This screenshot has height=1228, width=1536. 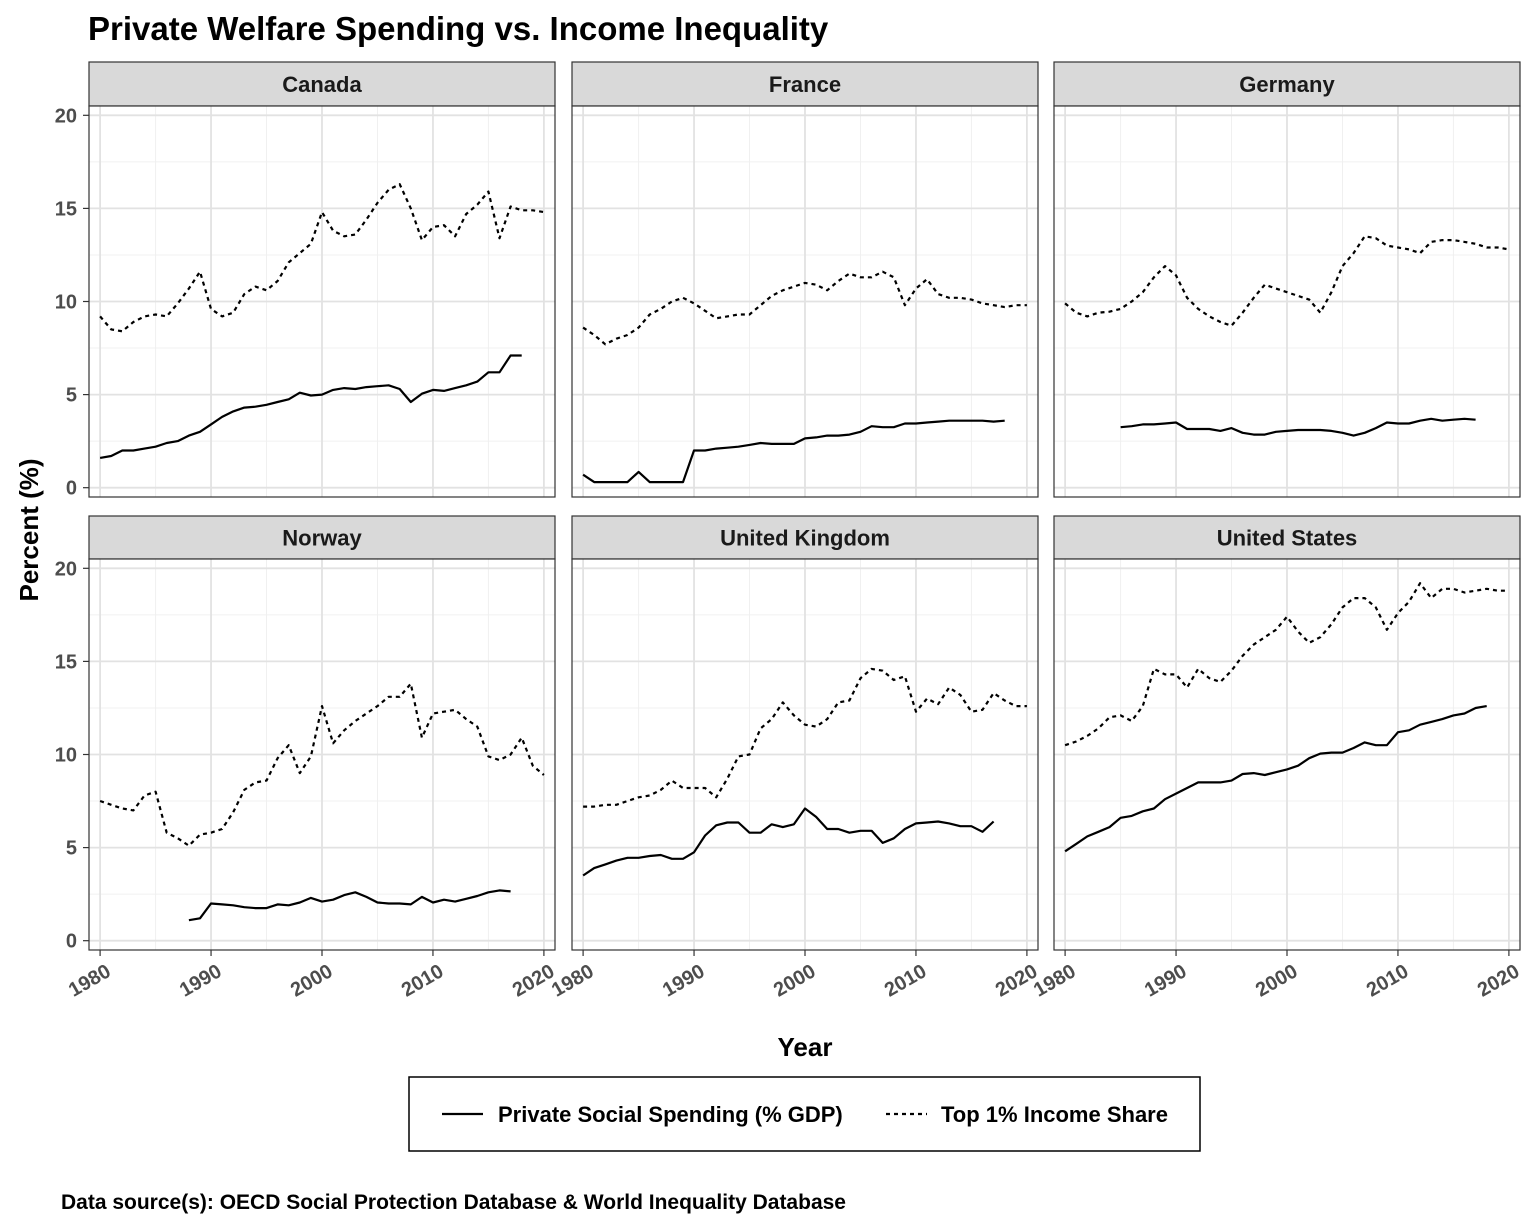 I want to click on panel-france: France, so click(x=805, y=279).